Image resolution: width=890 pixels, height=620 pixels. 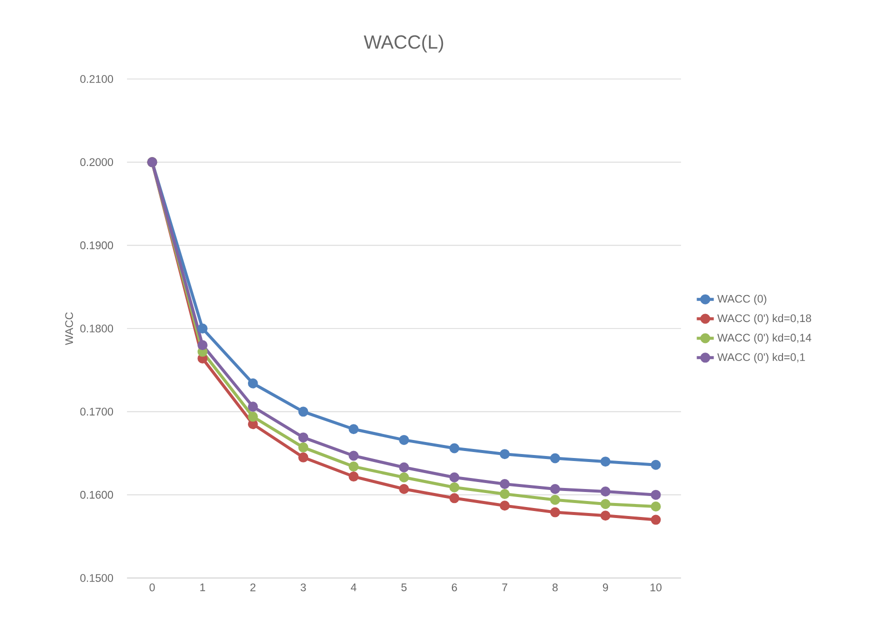 What do you see at coordinates (454, 588) in the screenshot?
I see `x-tick-label: 6` at bounding box center [454, 588].